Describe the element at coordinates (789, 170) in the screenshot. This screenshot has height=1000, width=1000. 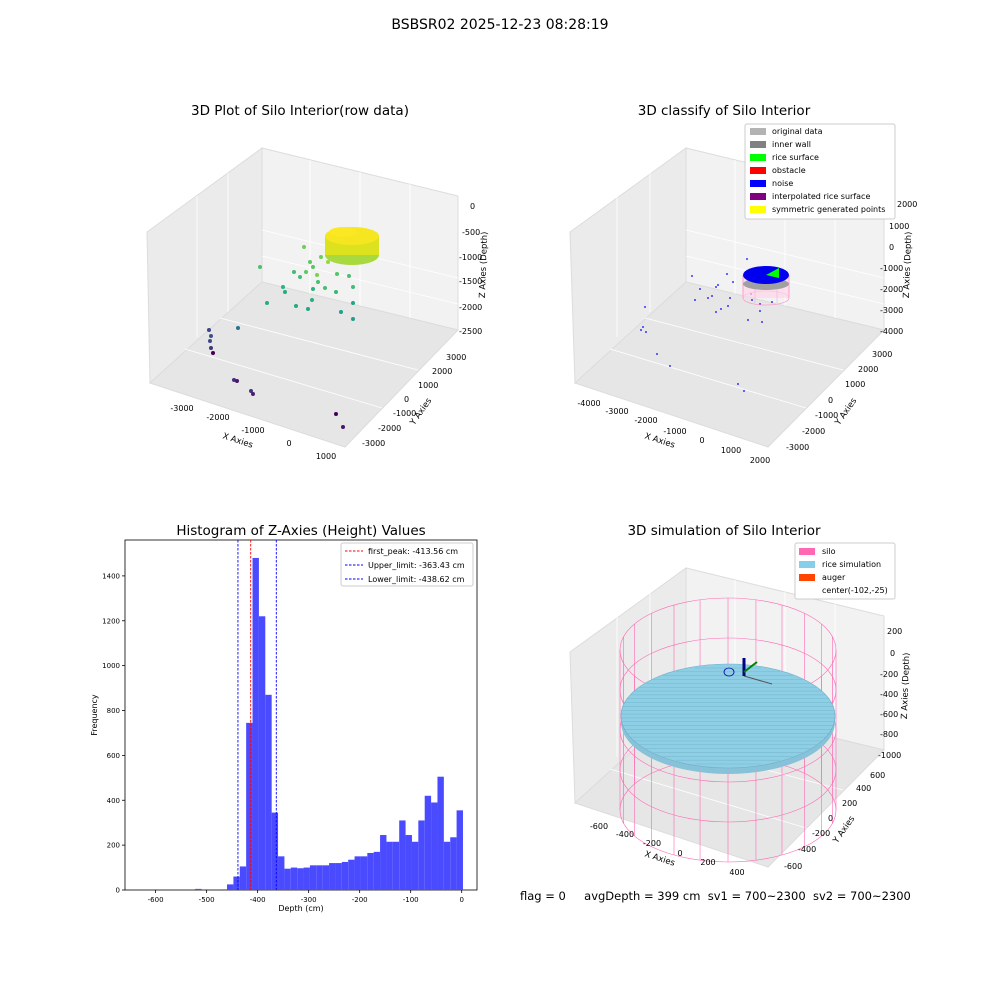
I see `legend-label: obstacle` at that location.